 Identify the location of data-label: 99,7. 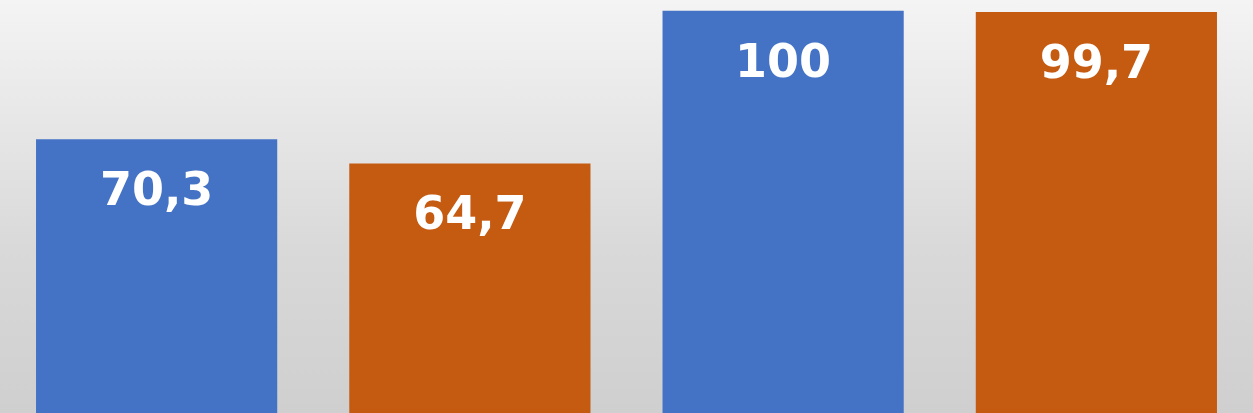
(1096, 62).